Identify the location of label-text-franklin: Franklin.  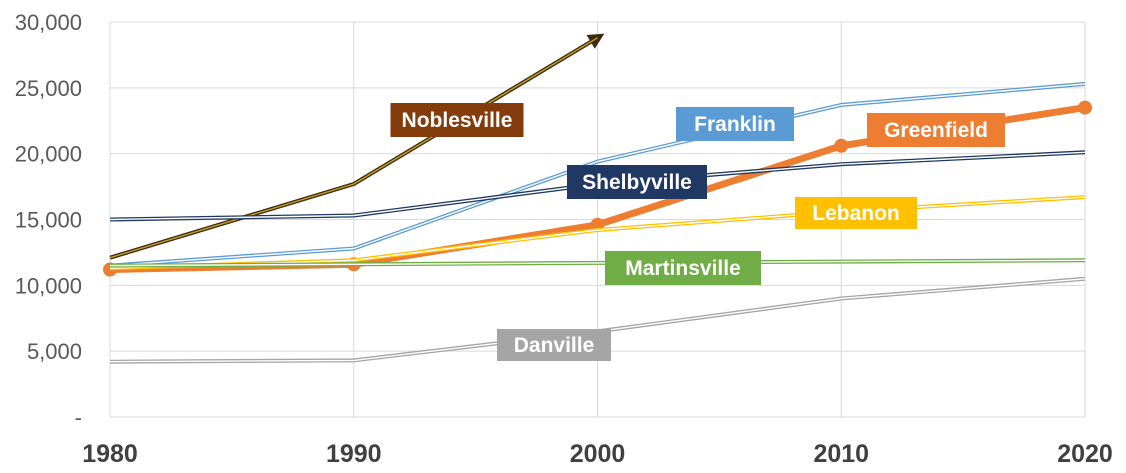
(735, 124).